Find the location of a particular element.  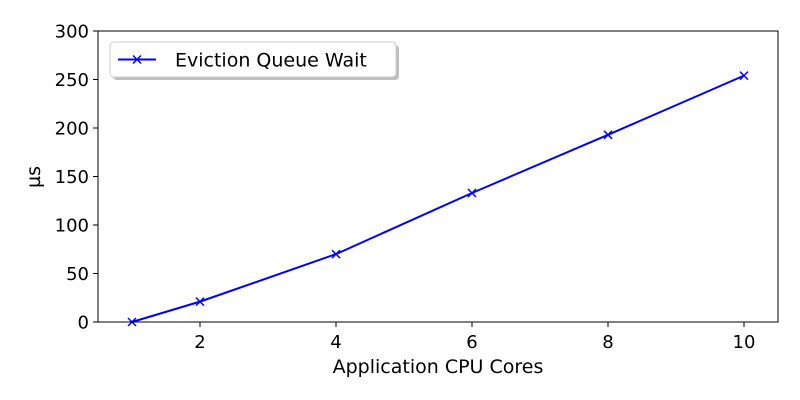

y-tick-label: 300 is located at coordinates (72, 32).